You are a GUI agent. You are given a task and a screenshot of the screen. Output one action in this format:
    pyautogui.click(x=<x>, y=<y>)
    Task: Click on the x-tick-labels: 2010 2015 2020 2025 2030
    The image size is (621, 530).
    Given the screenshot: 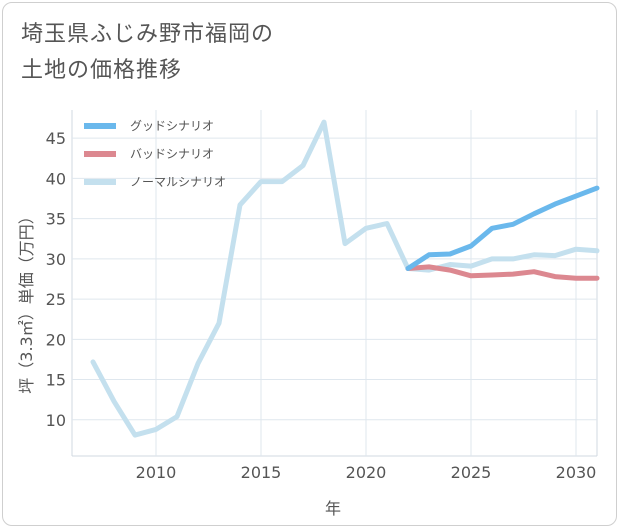 What is the action you would take?
    pyautogui.click(x=366, y=472)
    